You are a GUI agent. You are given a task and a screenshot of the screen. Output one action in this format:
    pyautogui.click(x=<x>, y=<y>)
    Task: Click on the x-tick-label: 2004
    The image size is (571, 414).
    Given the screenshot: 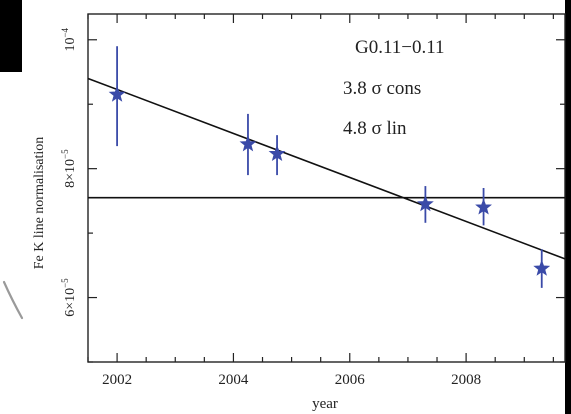 What is the action you would take?
    pyautogui.click(x=233, y=380)
    